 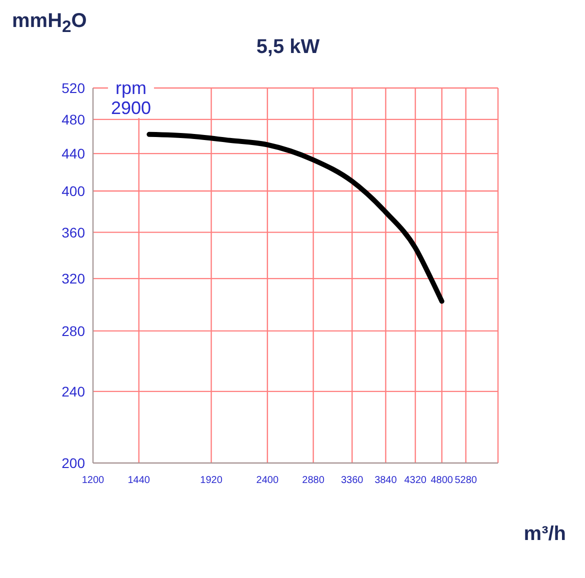 What do you see at coordinates (267, 480) in the screenshot?
I see `x-tick-label: 2400` at bounding box center [267, 480].